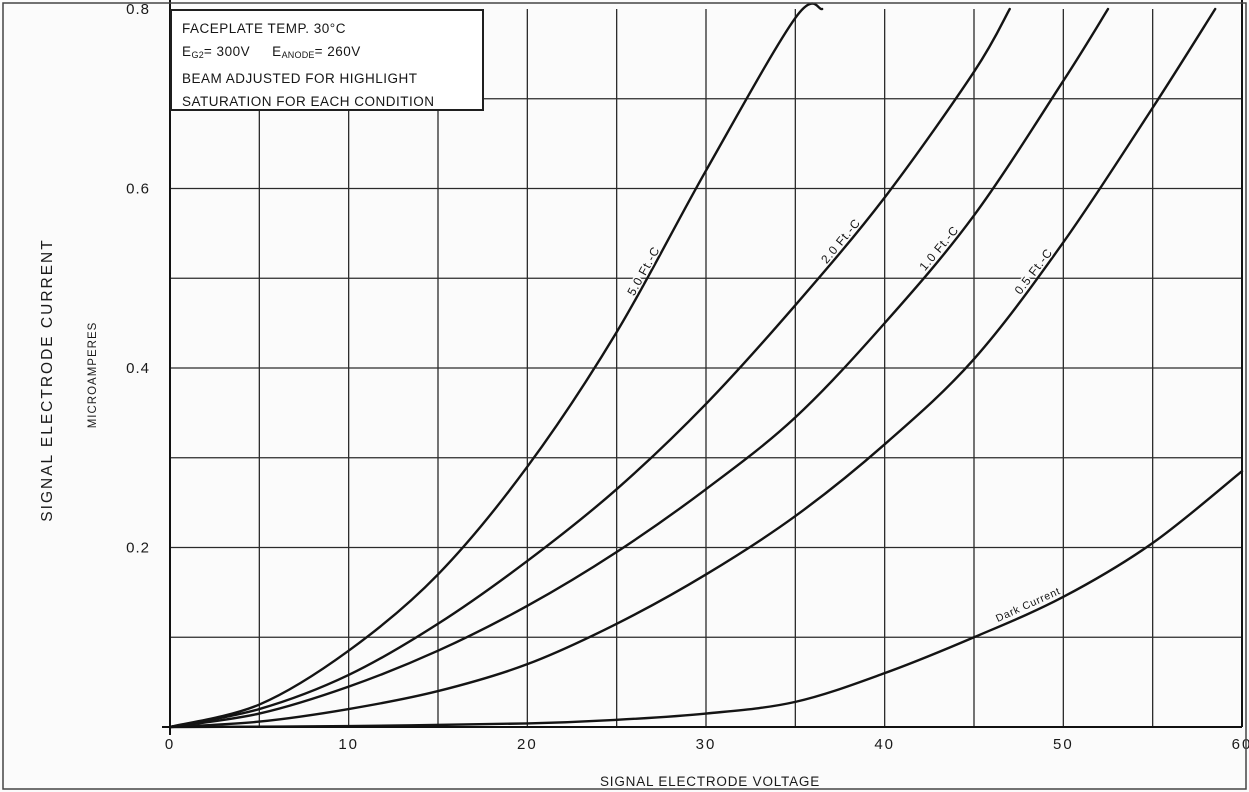 The height and width of the screenshot is (792, 1249). Describe the element at coordinates (308, 101) in the screenshot. I see `annotation-saturation: SATURATION FOR EACH CONDITION` at that location.